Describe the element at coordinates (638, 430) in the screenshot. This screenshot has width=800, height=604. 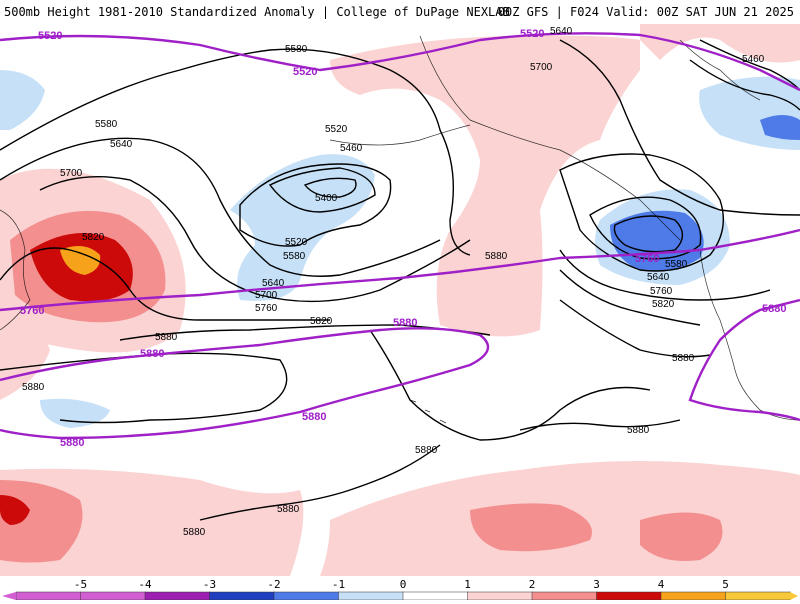
I see `label-5880-5: 5880` at that location.